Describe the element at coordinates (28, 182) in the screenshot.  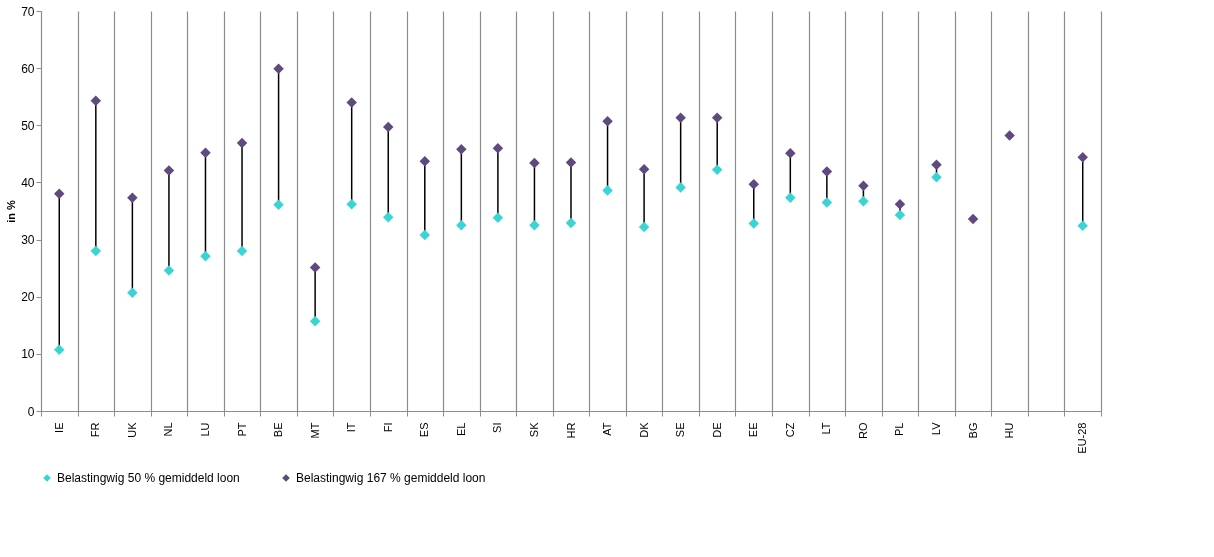
I see `y-tick-label: 40` at that location.